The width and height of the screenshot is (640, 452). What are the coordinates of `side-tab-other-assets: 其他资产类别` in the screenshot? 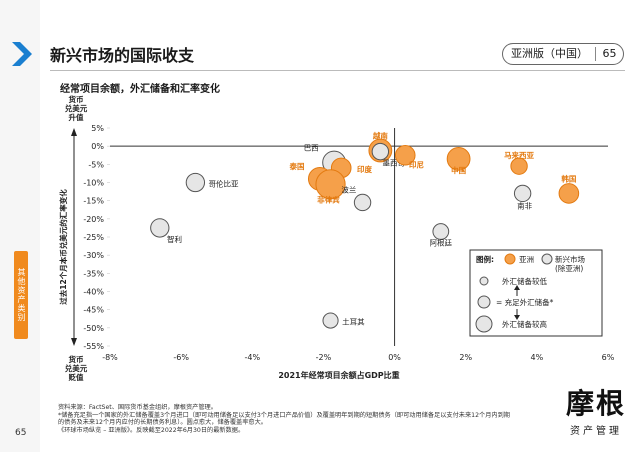 It's located at (21, 295).